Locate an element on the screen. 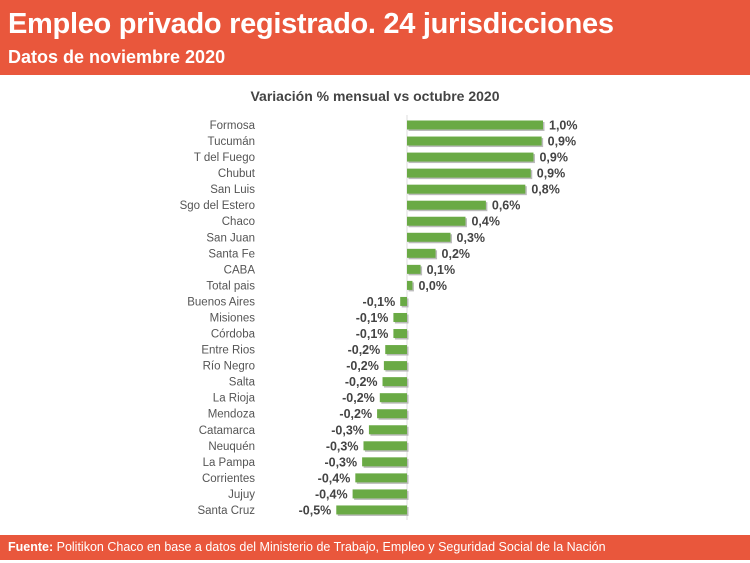  category-label: Catamarca is located at coordinates (227, 431).